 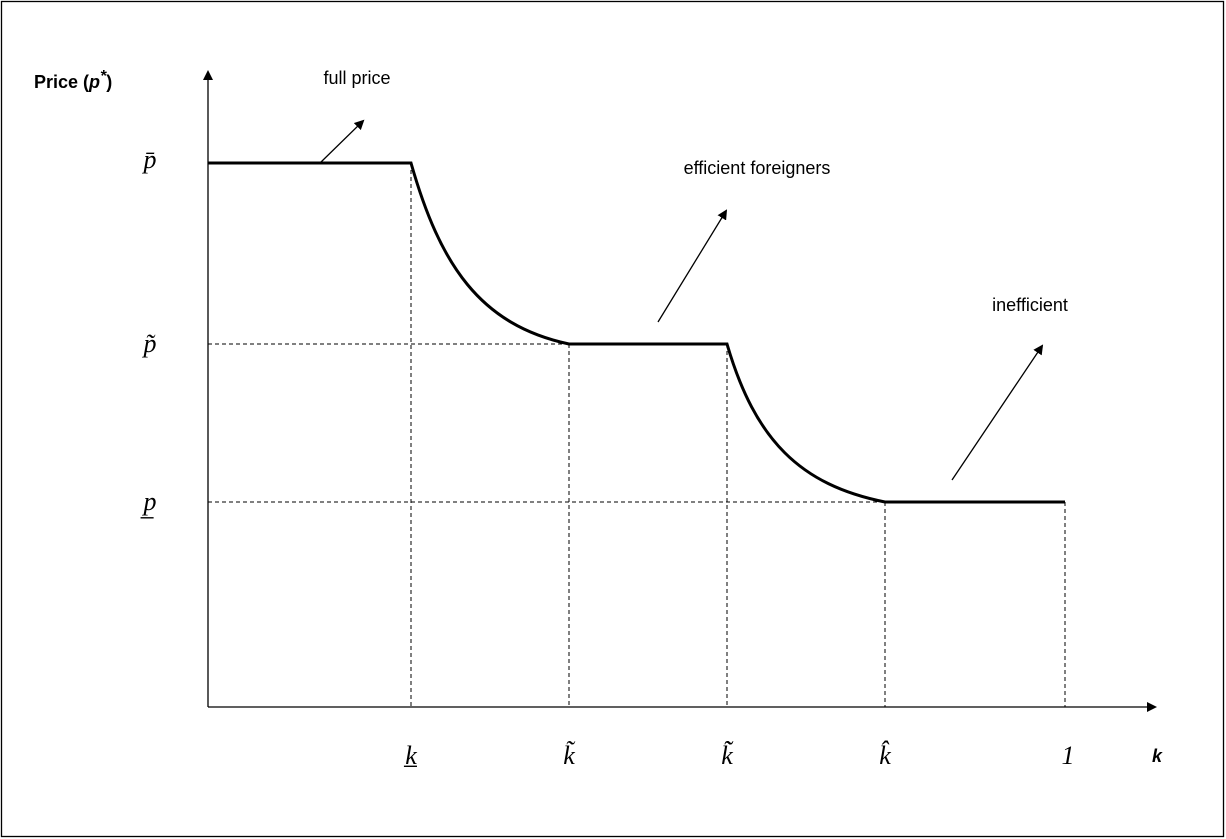 I want to click on annotation: full price, so click(x=356, y=78).